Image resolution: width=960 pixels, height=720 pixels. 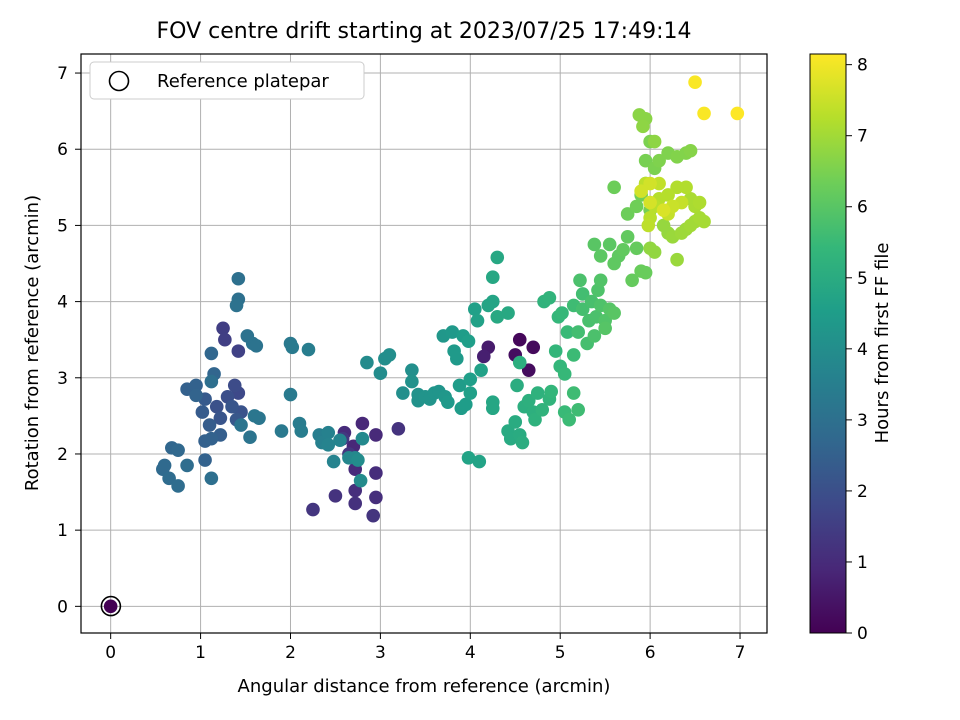 What do you see at coordinates (62, 531) in the screenshot?
I see `y-tick-label: 1` at bounding box center [62, 531].